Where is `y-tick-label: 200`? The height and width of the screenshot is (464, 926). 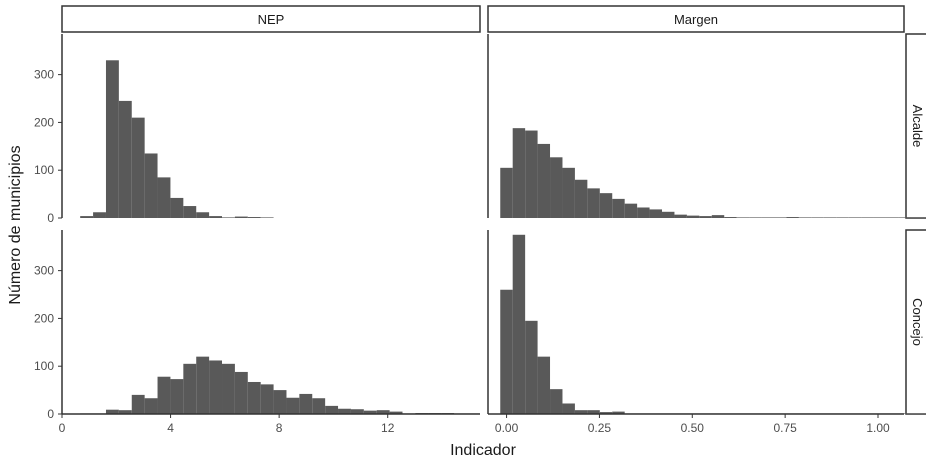 y-tick-label: 200 is located at coordinates (44, 318).